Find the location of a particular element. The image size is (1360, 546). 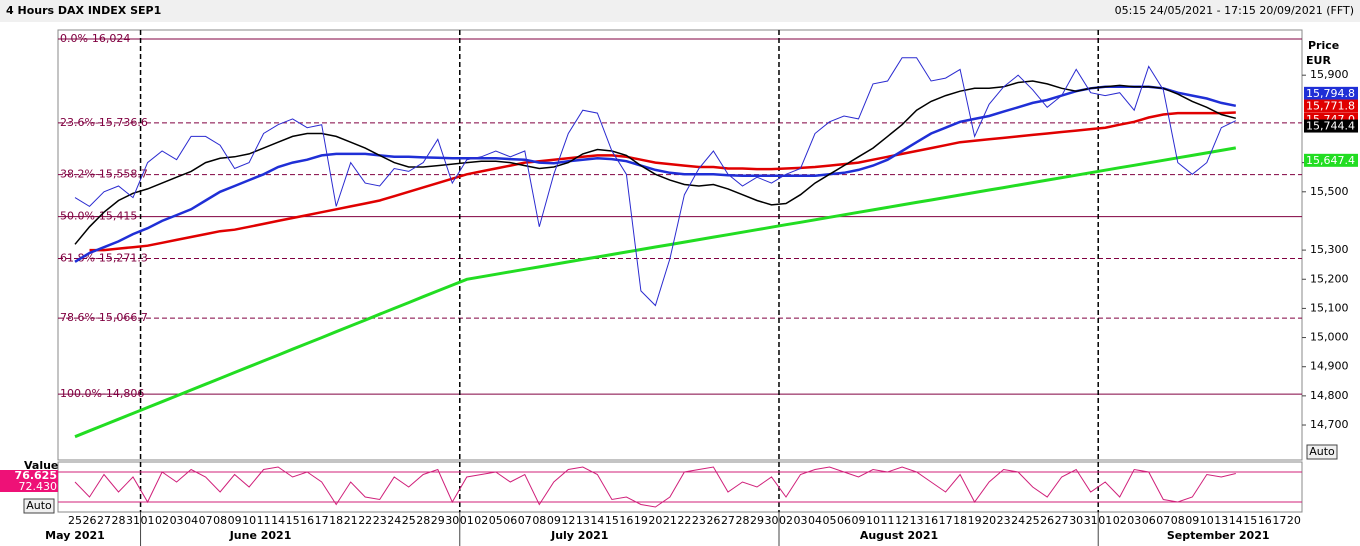

title-bar is located at coordinates (680, 11).